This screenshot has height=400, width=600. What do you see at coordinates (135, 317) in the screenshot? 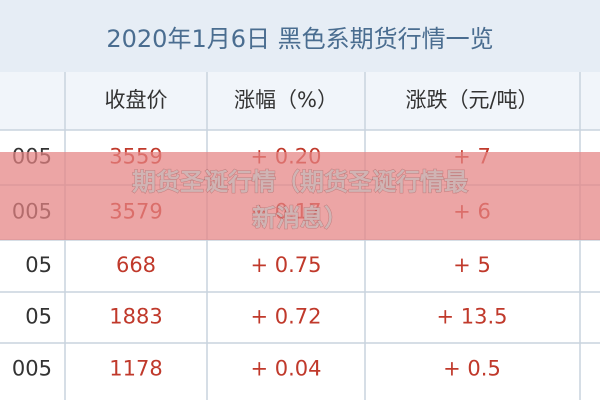
I see `cell: 1883` at bounding box center [135, 317].